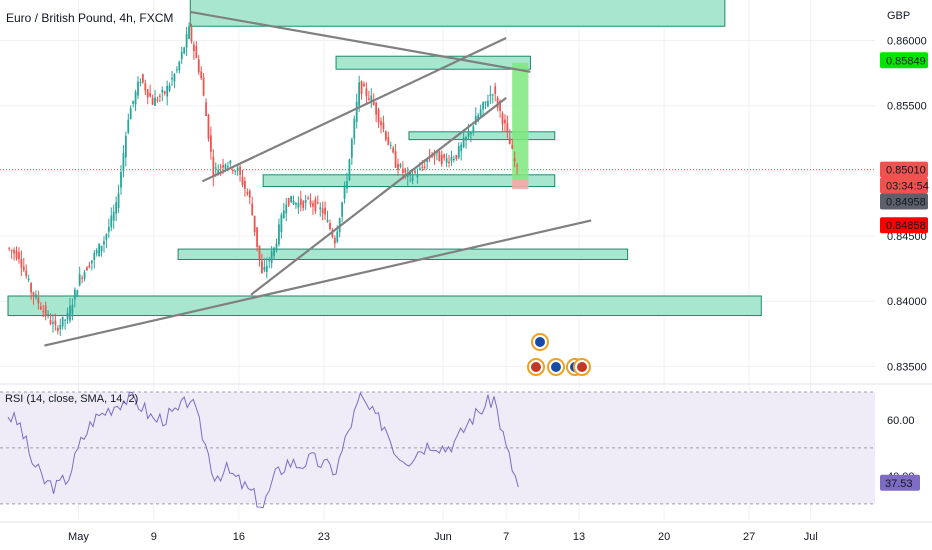 The image size is (932, 550). Describe the element at coordinates (263, 450) in the screenshot. I see `rsi-line` at that location.